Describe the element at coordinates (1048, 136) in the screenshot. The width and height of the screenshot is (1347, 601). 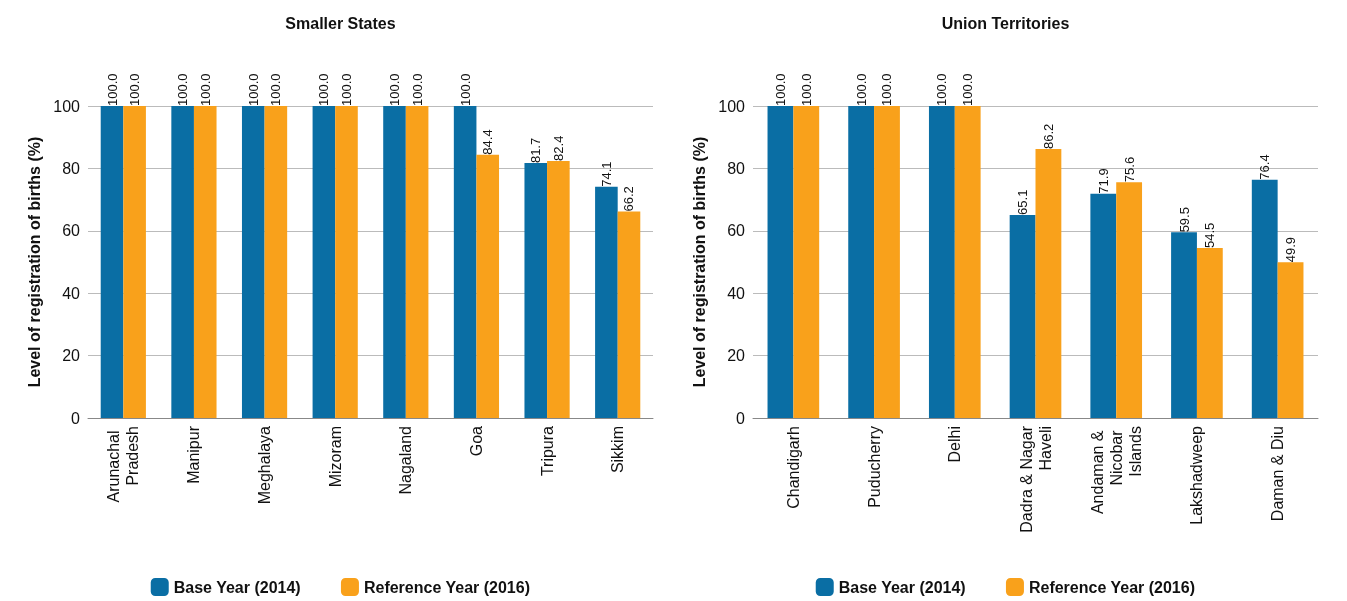
I see `data-label: 86.2` at that location.